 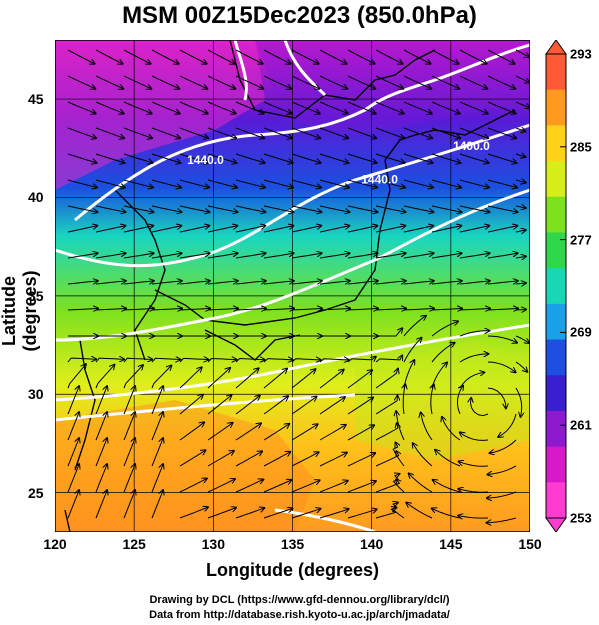 I want to click on x-tick-label: 150, so click(x=530, y=544).